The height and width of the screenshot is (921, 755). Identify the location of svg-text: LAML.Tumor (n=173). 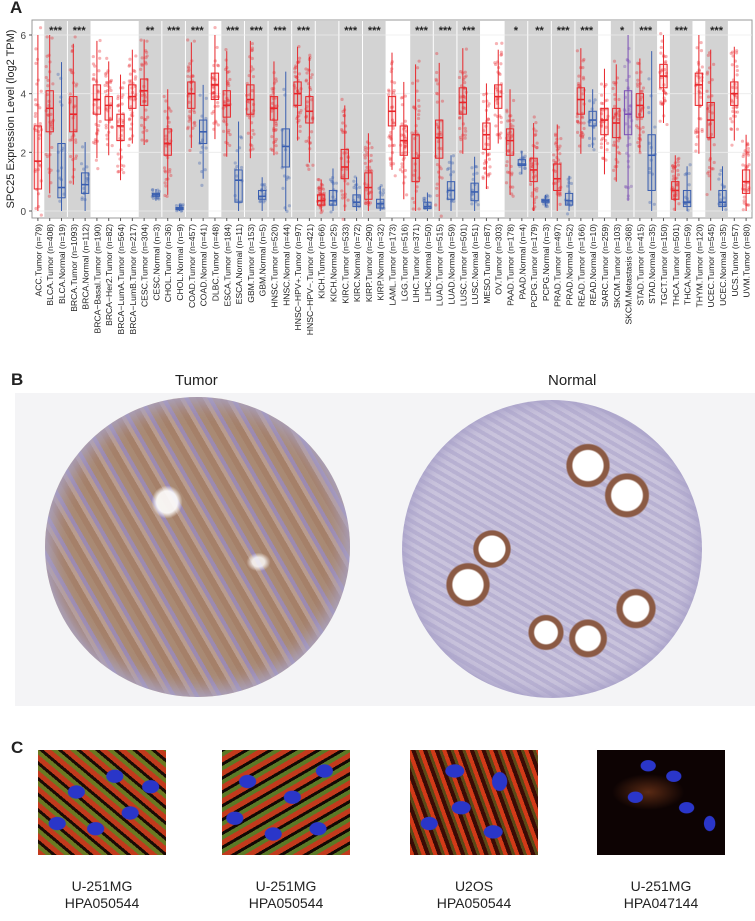
(393, 265).